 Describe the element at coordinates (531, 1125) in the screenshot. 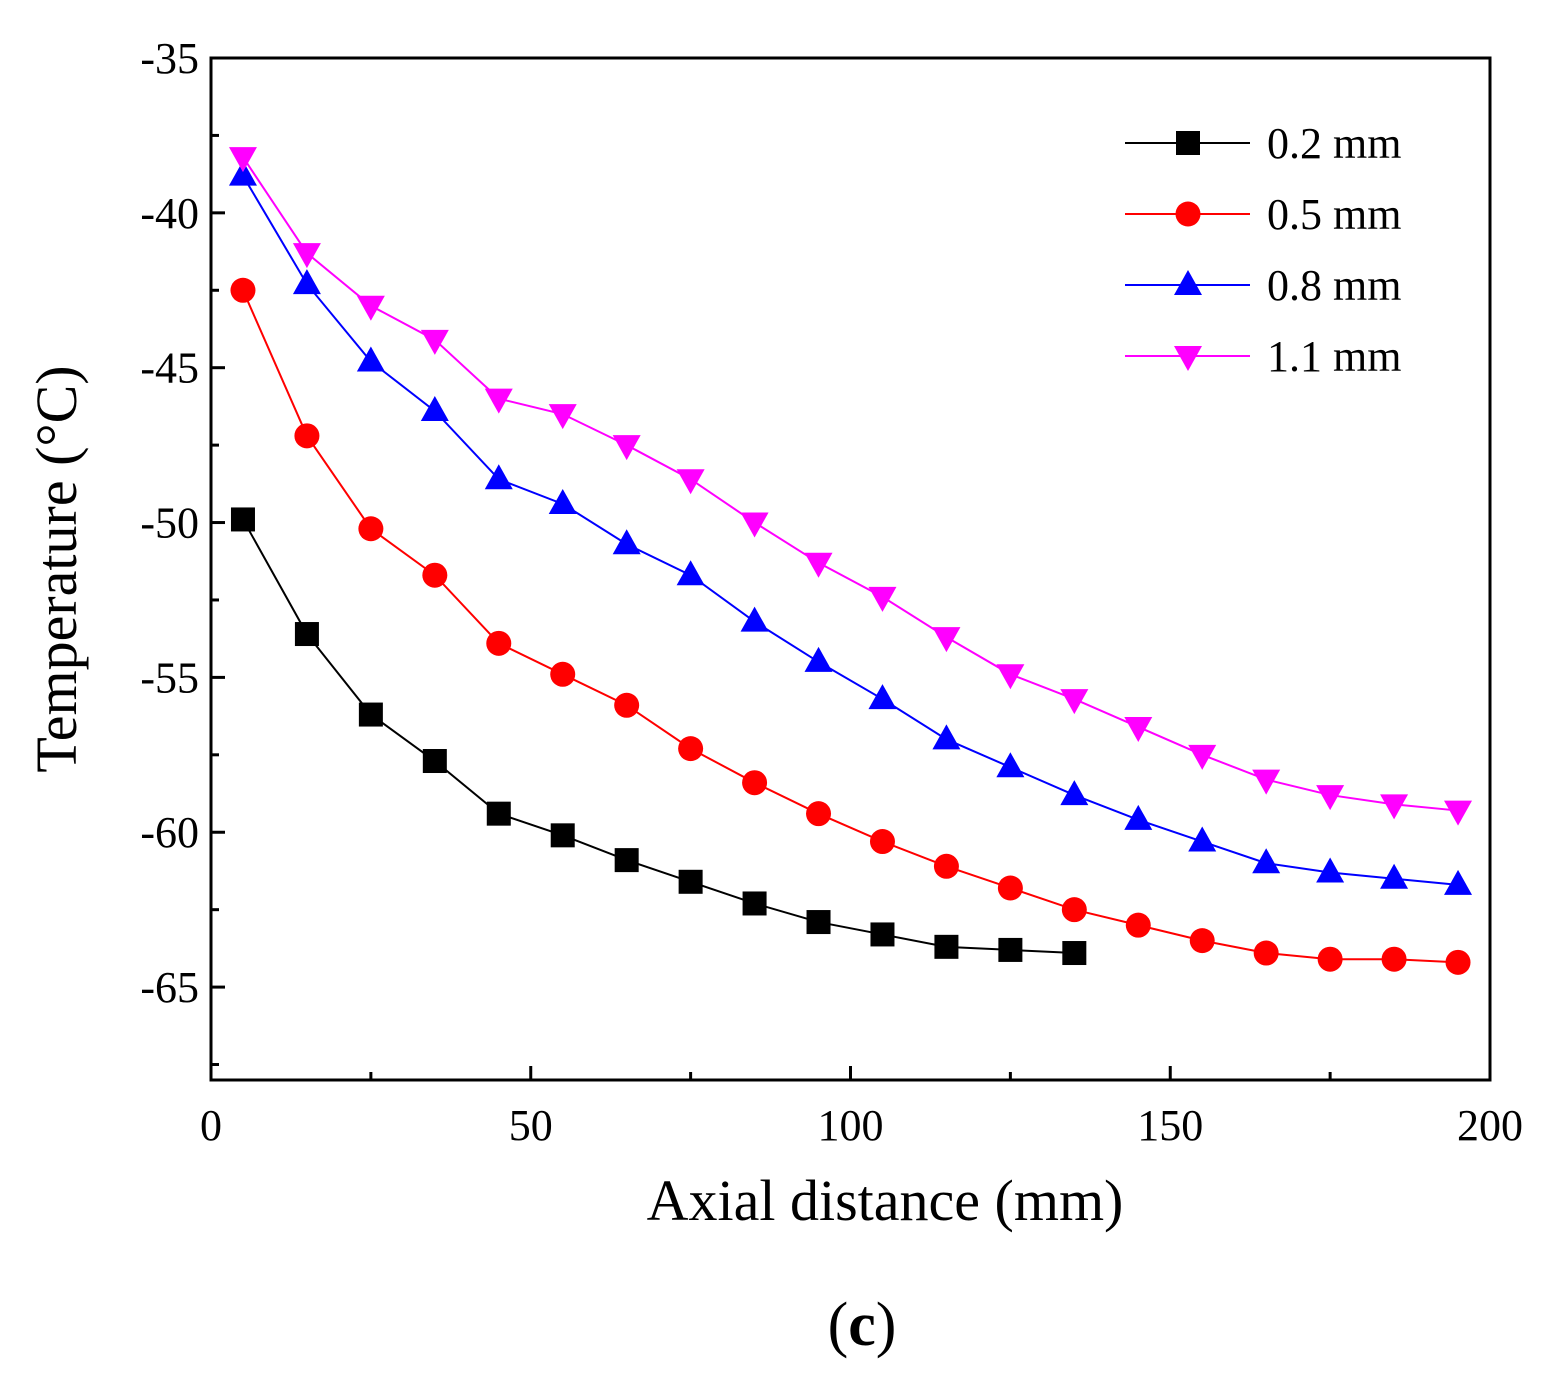

I see `x-tick-label: 50` at that location.